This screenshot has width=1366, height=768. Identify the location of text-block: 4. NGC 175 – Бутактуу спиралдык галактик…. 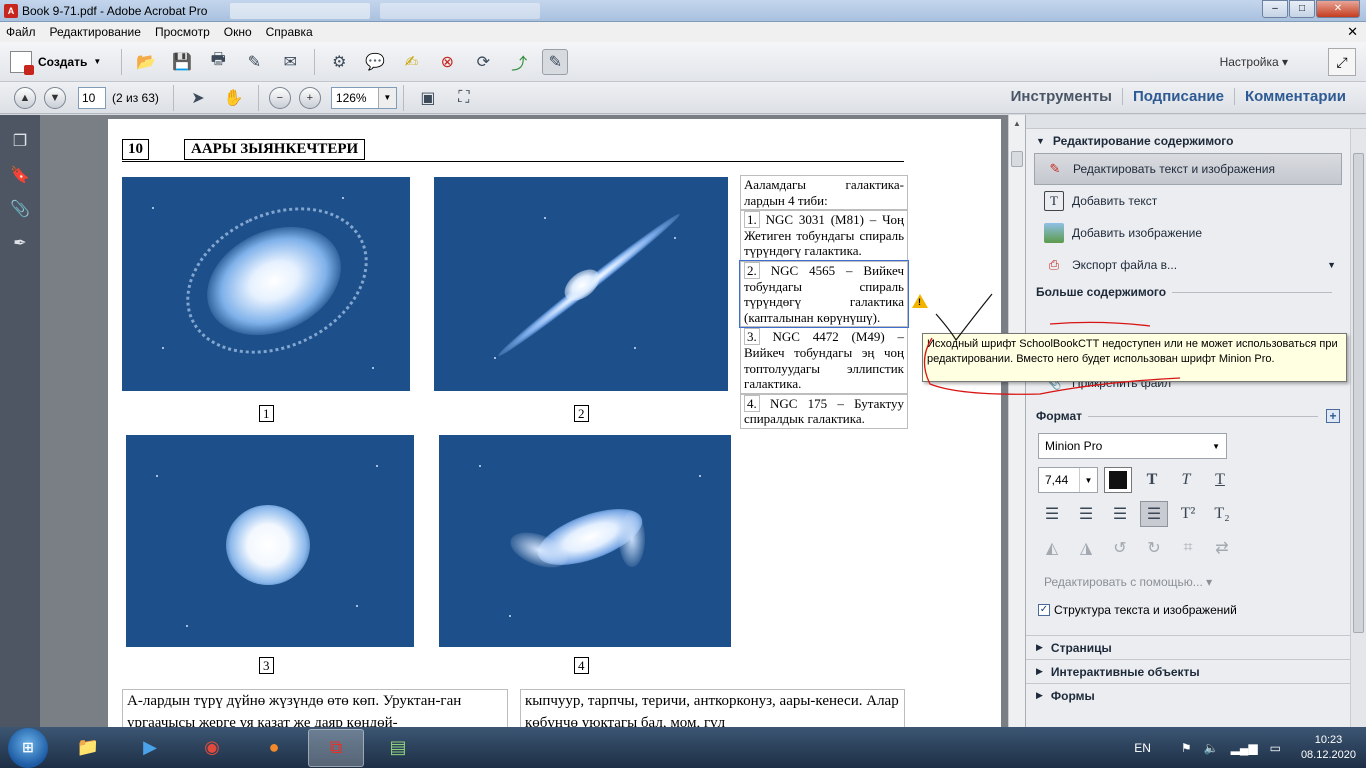
(824, 411).